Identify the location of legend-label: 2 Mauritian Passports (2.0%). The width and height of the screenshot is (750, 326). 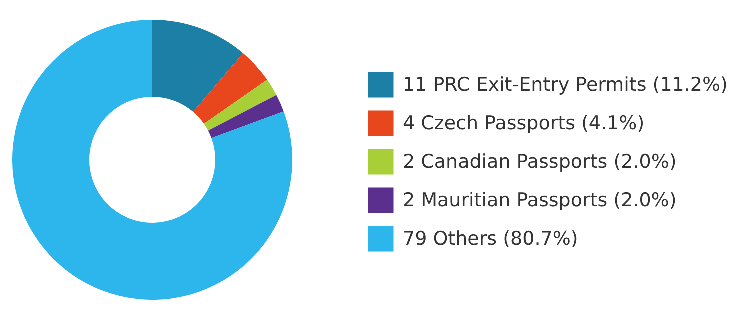
(540, 201).